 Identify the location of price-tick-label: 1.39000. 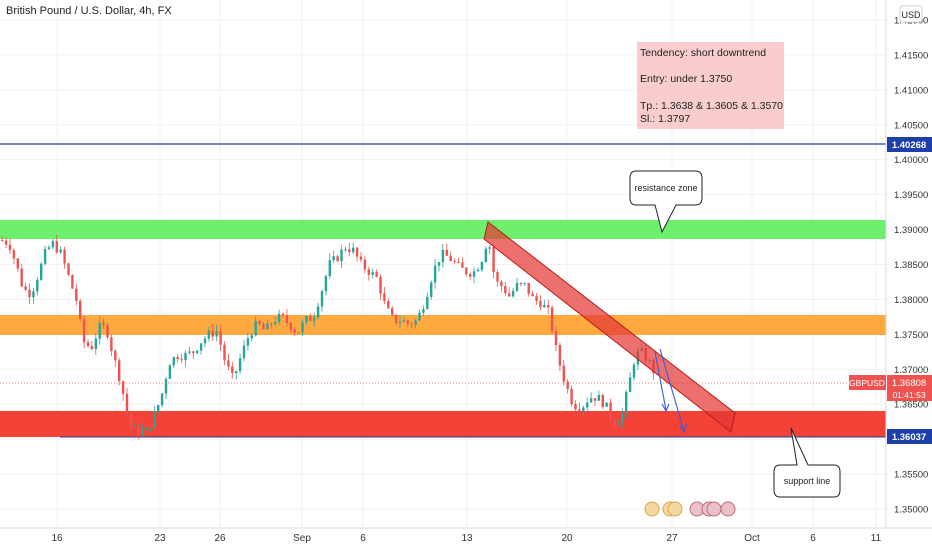
(911, 230).